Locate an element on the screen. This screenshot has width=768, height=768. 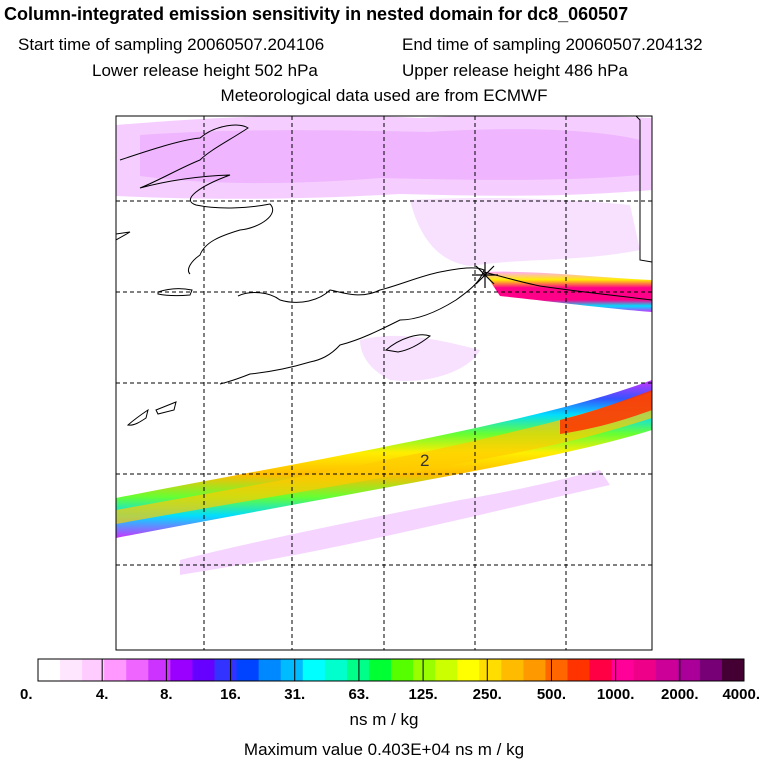
colorbar-tick-label: 0. is located at coordinates (26, 694).